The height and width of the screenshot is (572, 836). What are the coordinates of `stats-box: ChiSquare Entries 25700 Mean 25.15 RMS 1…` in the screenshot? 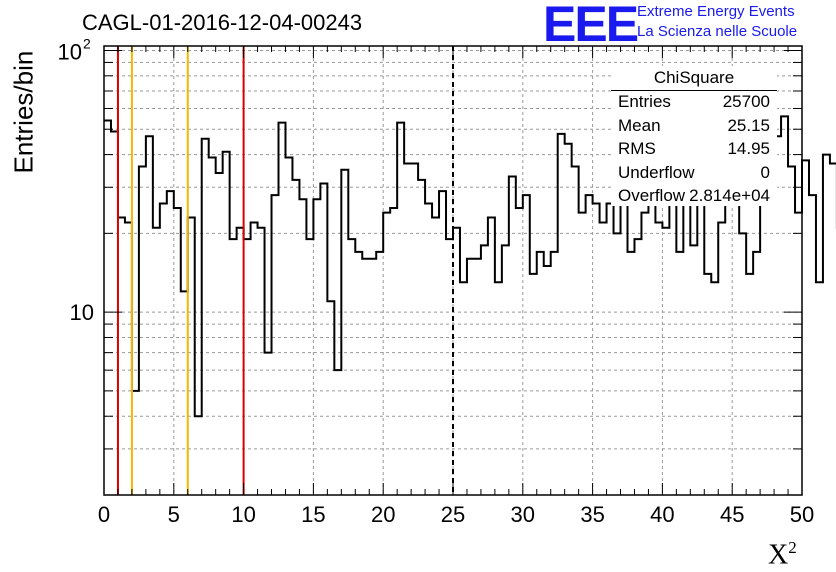 It's located at (694, 136).